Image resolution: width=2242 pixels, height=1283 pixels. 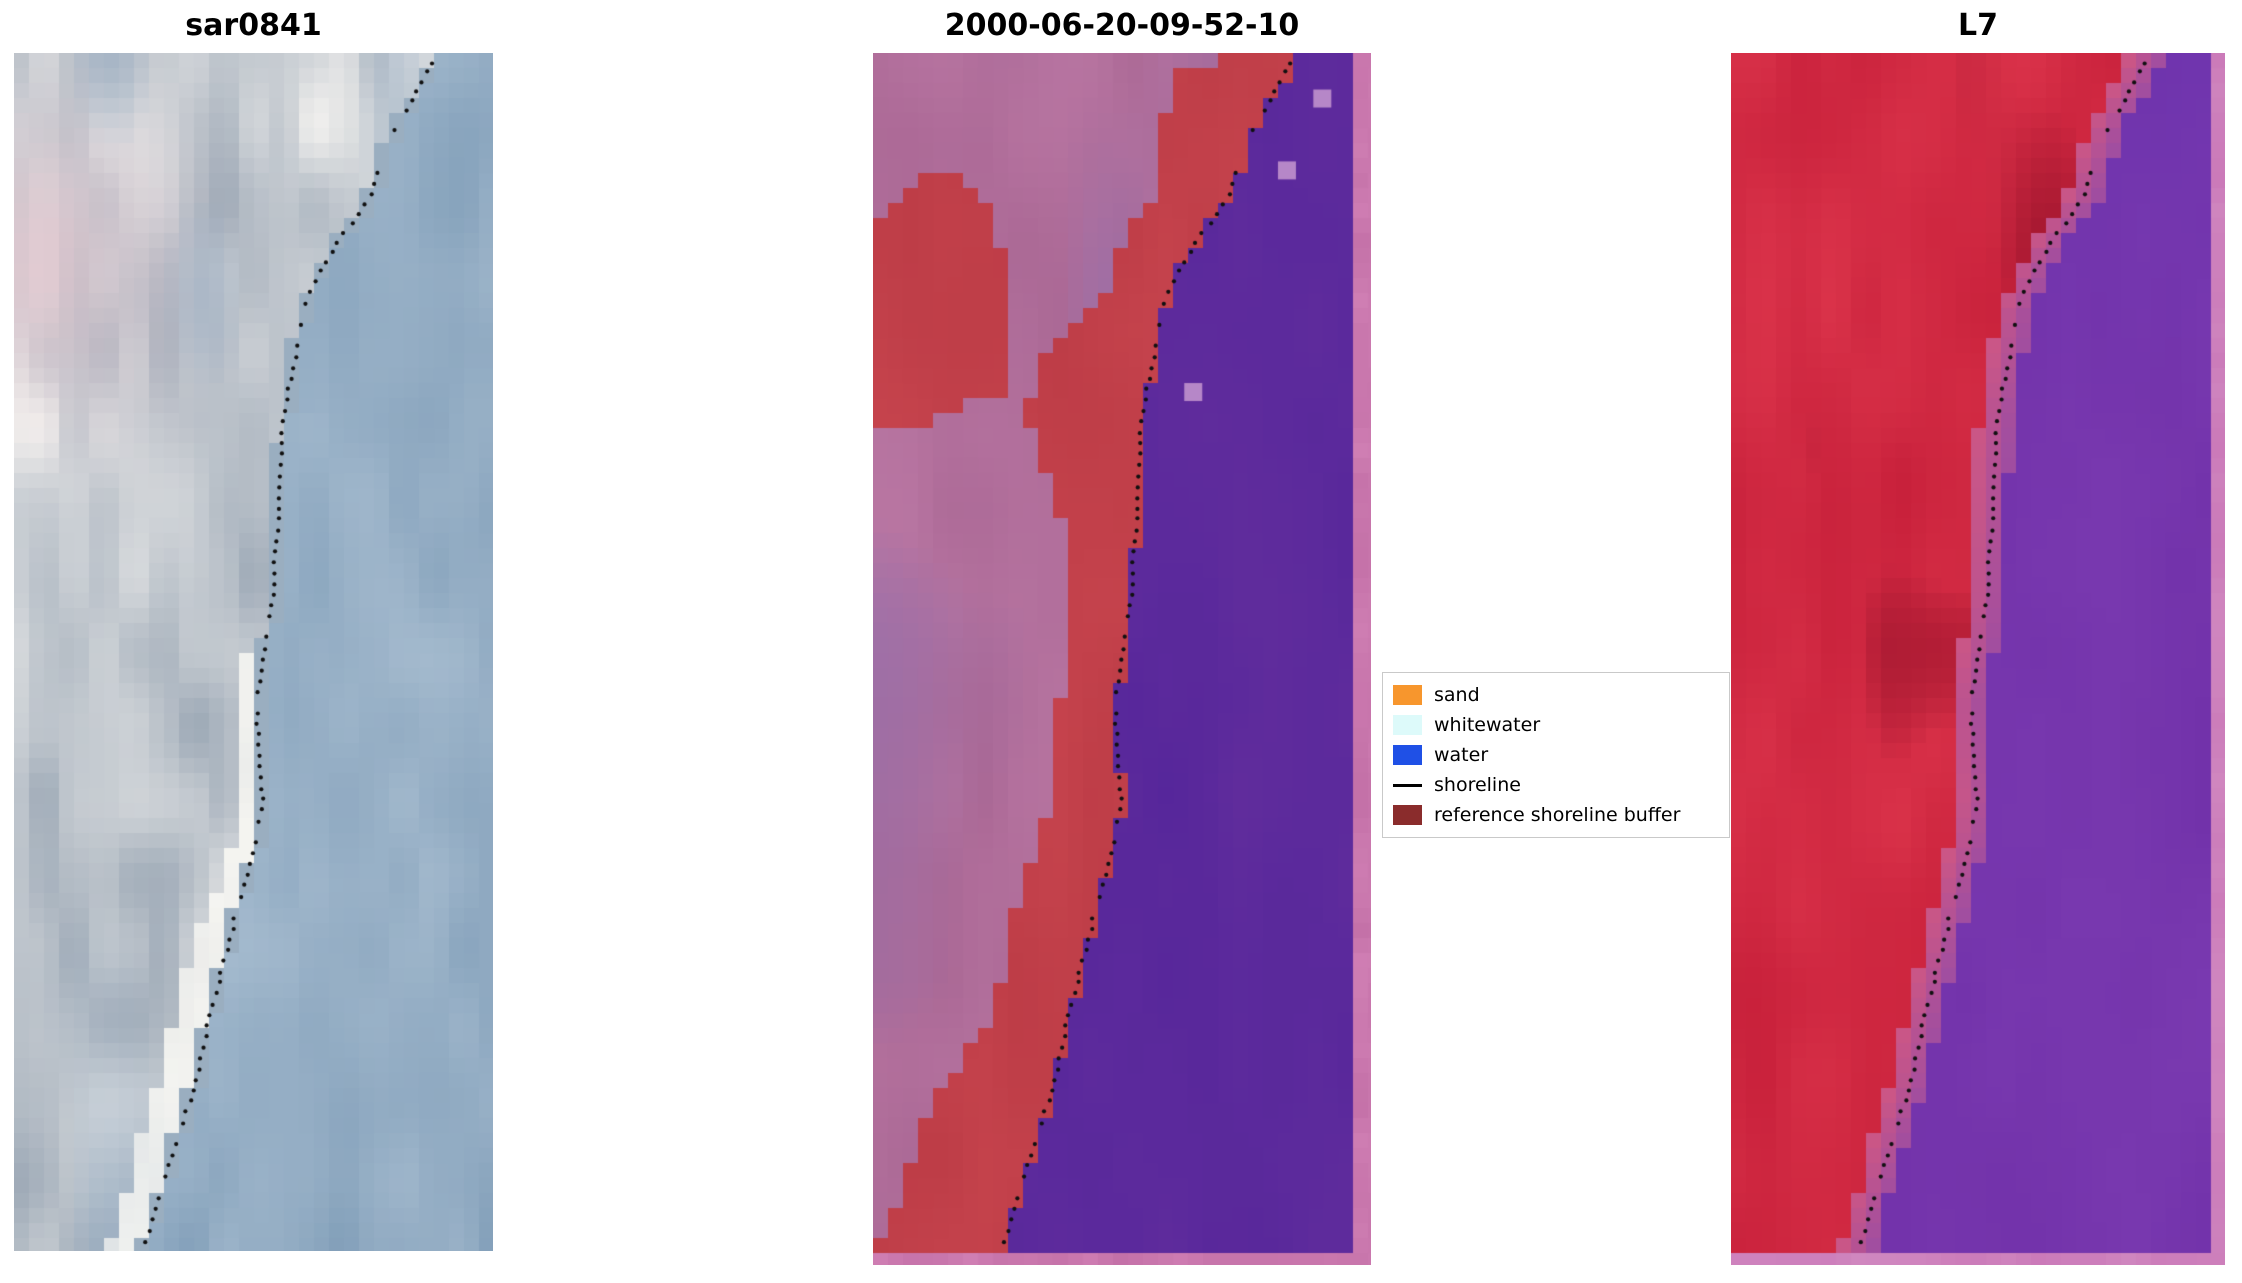 I want to click on shoreline-line-sample, so click(x=1407, y=785).